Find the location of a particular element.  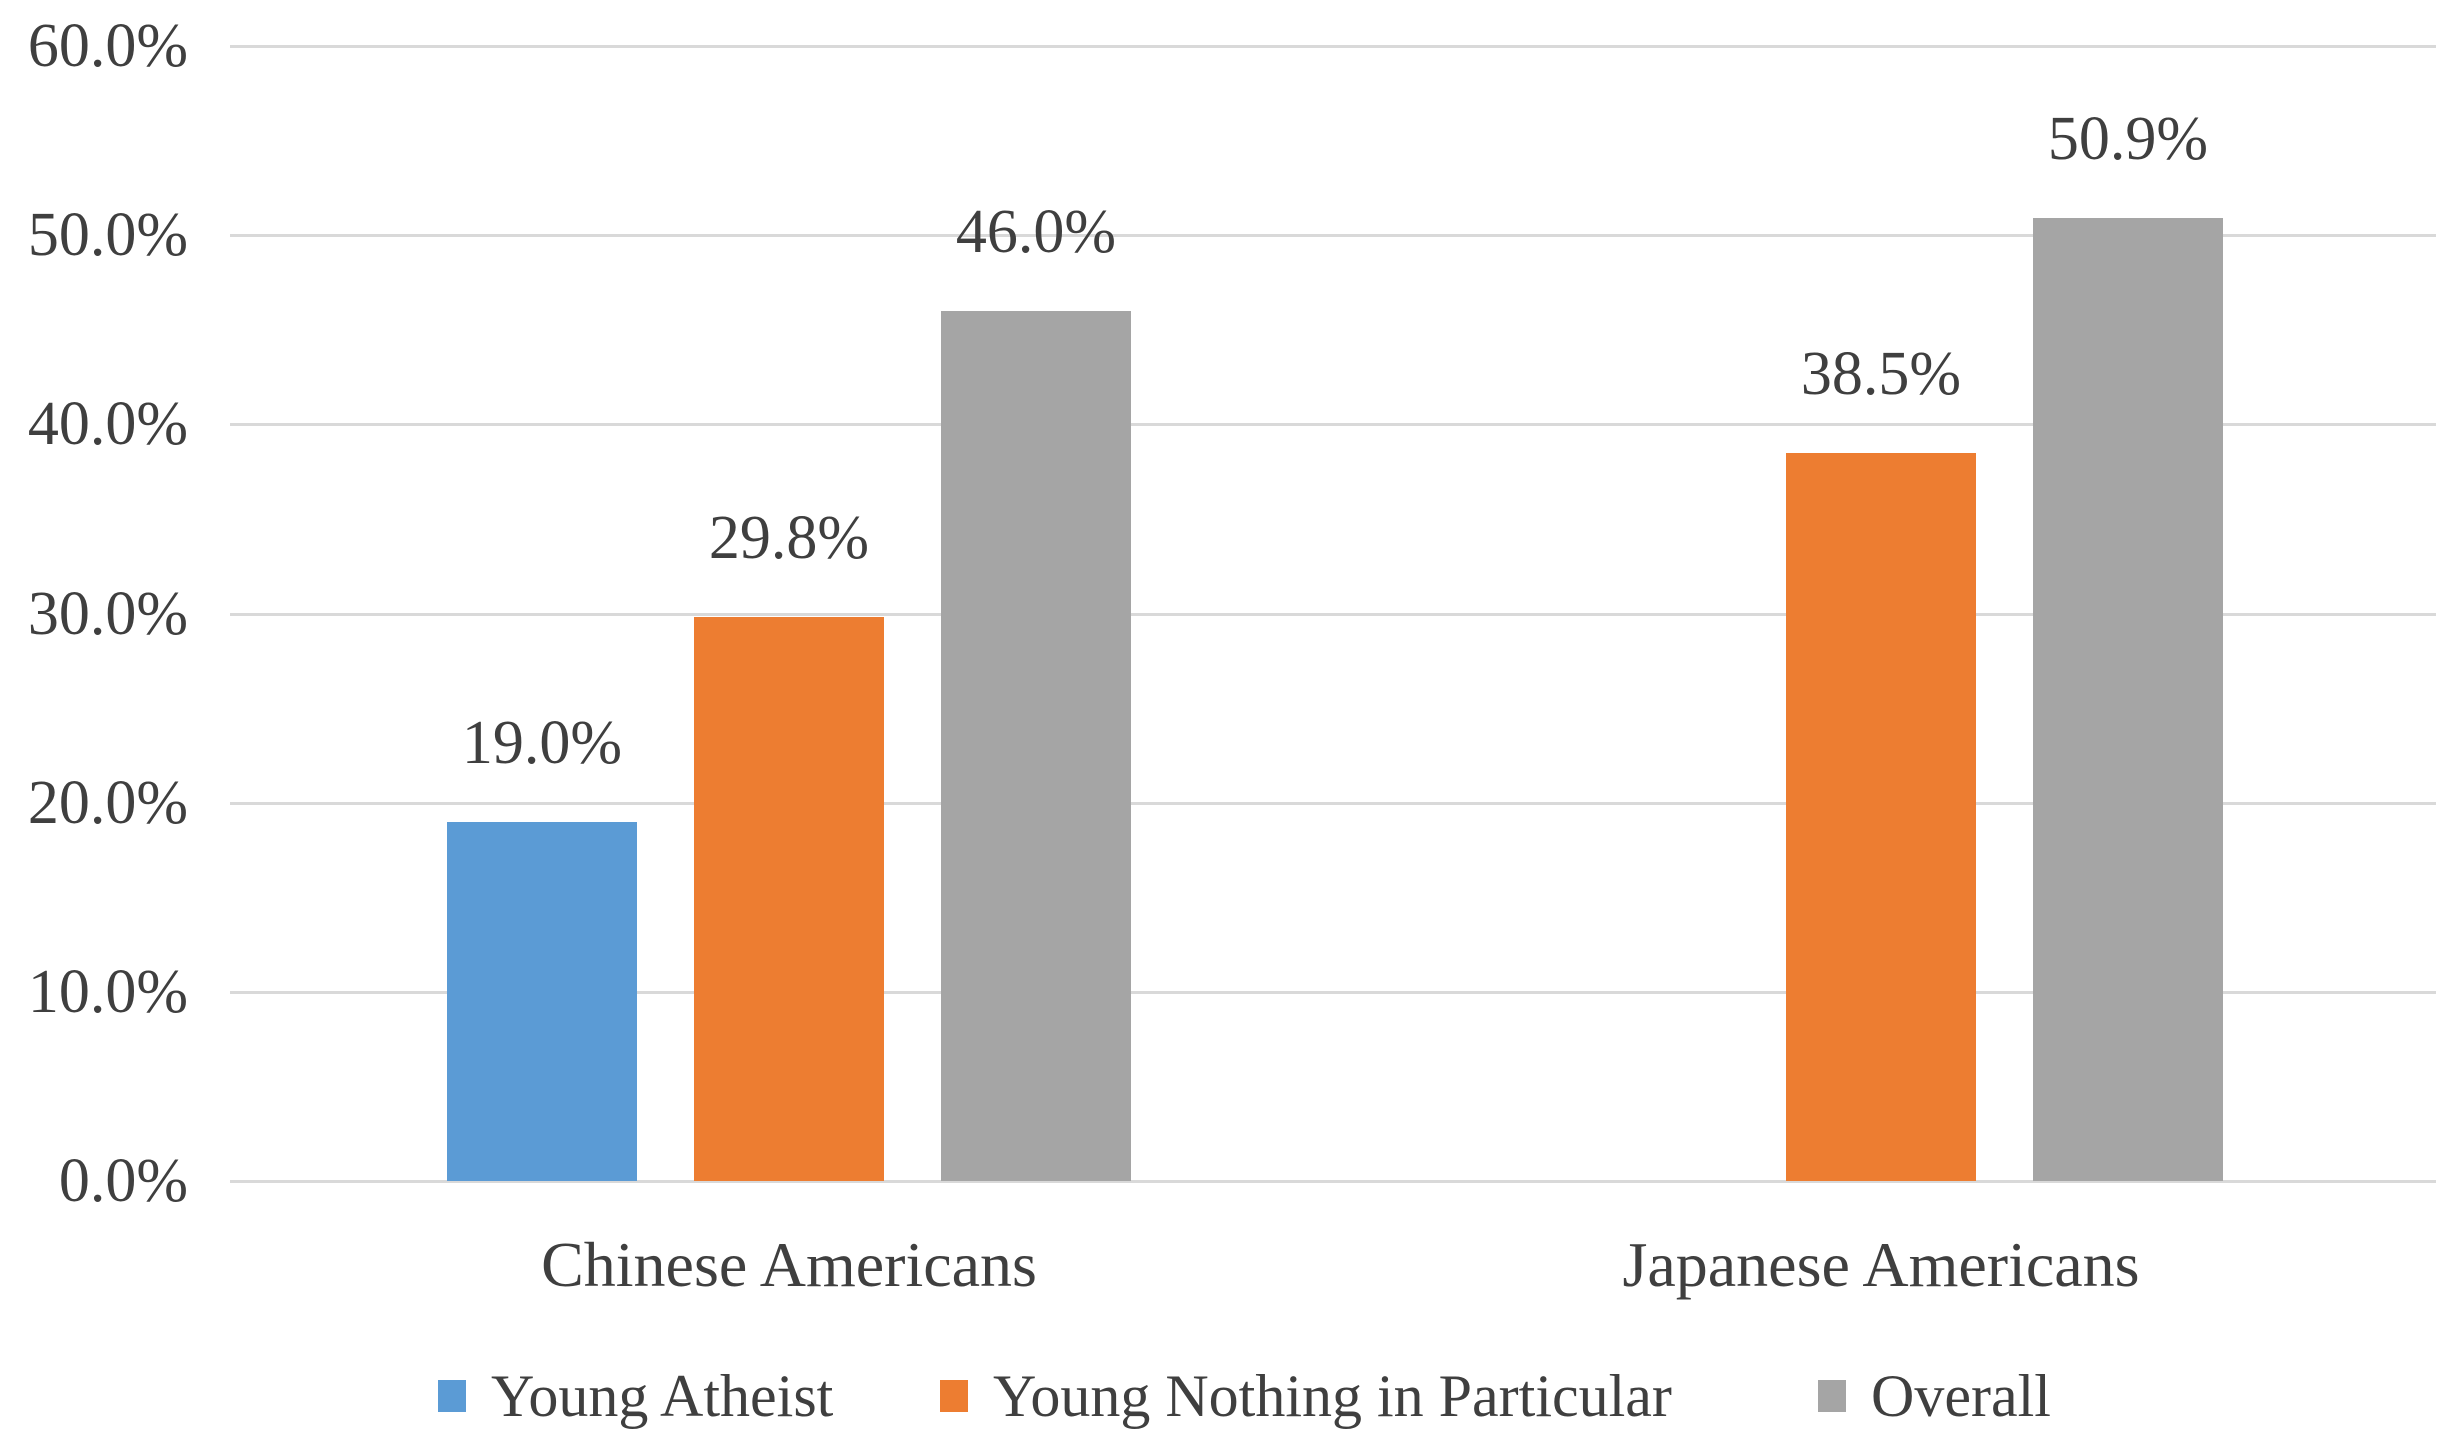

y-axis-tick-label: 60.0% is located at coordinates (107, 46).